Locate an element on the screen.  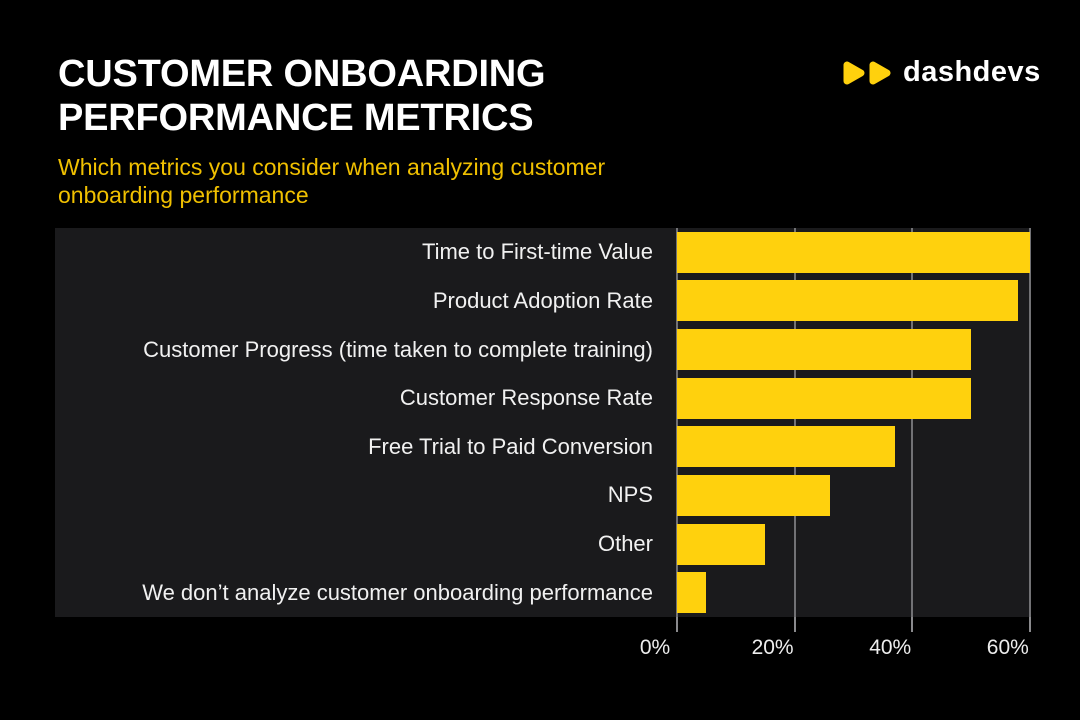
page-title-line-2: Performance Metrics is located at coordinates (296, 118).